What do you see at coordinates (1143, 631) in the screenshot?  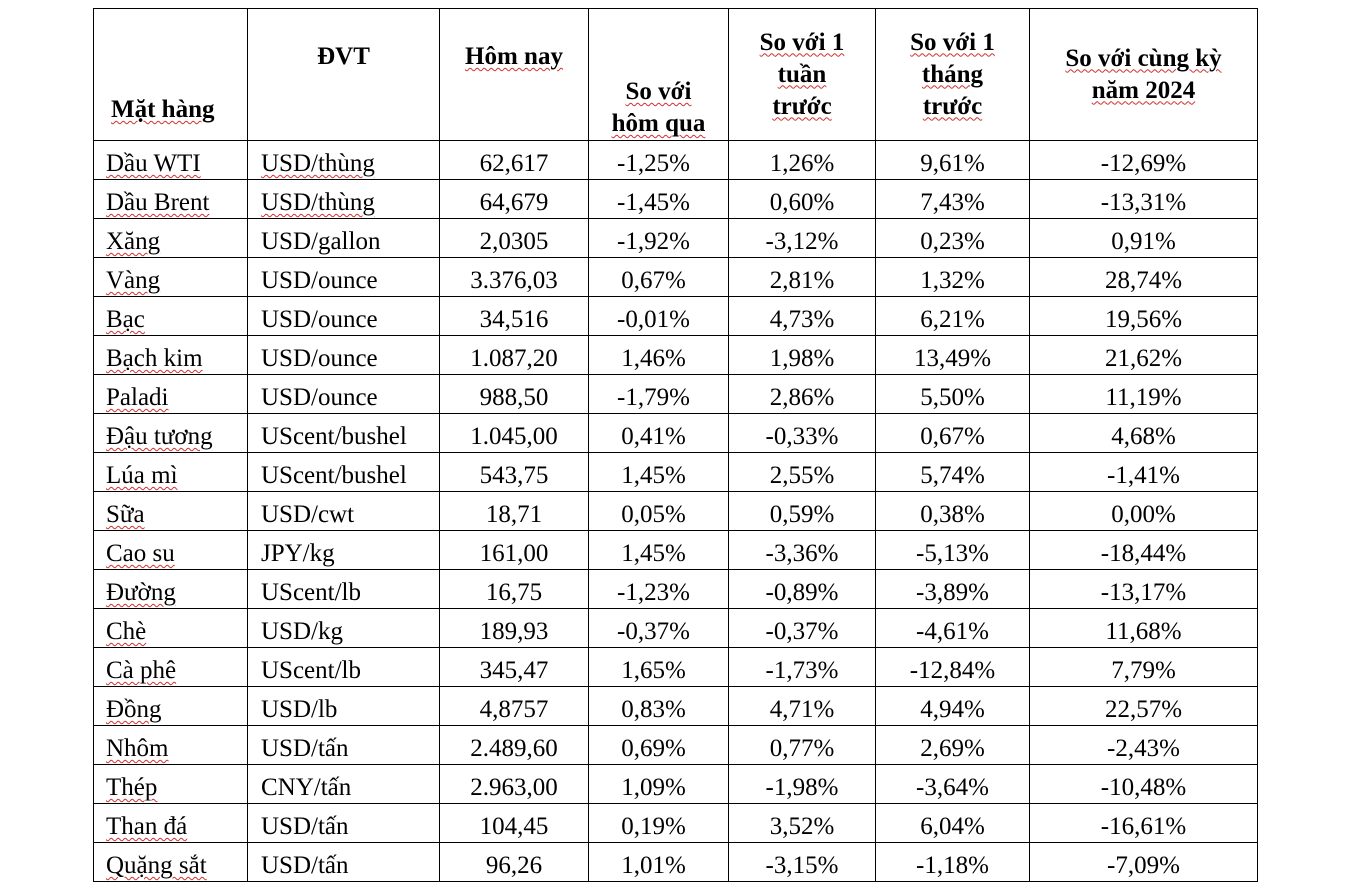 I see `cell-vs-year-text: 11,68%` at bounding box center [1143, 631].